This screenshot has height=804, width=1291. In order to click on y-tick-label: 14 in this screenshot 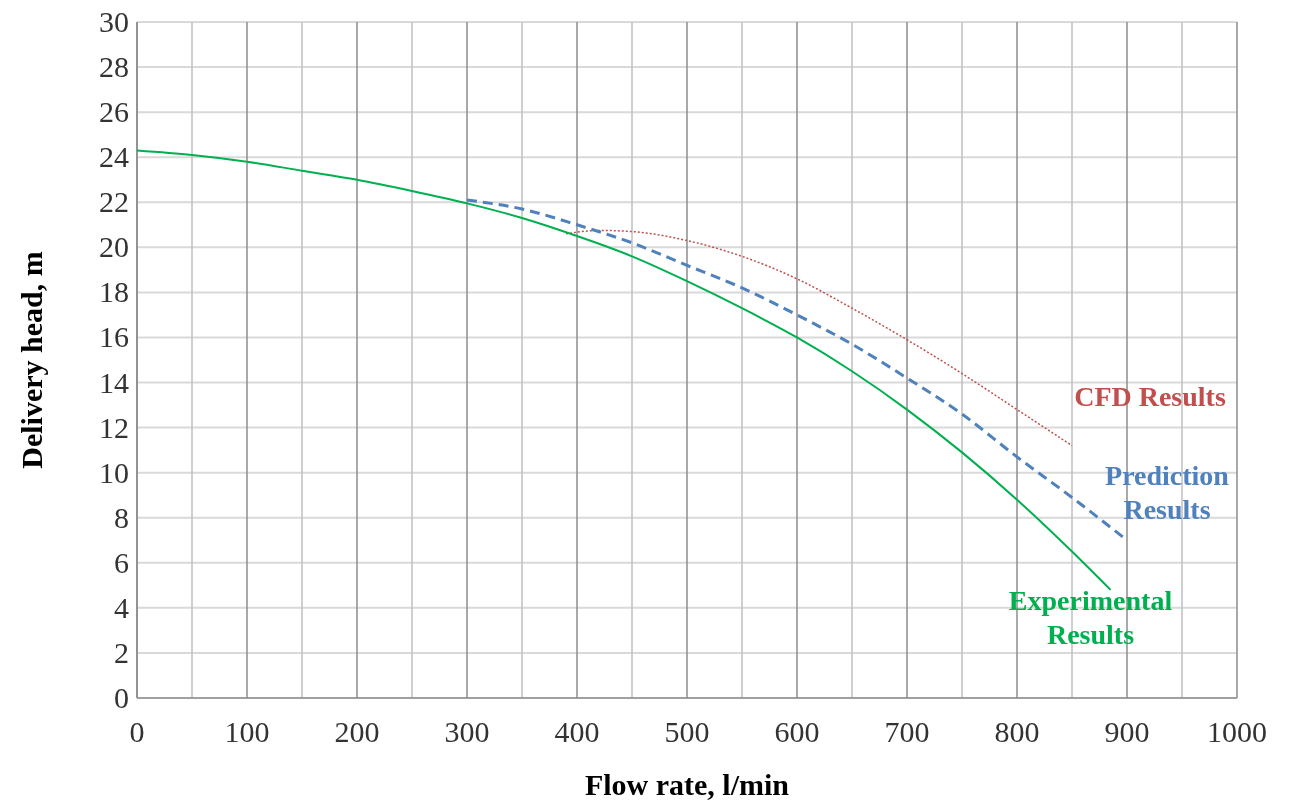, I will do `click(114, 382)`.